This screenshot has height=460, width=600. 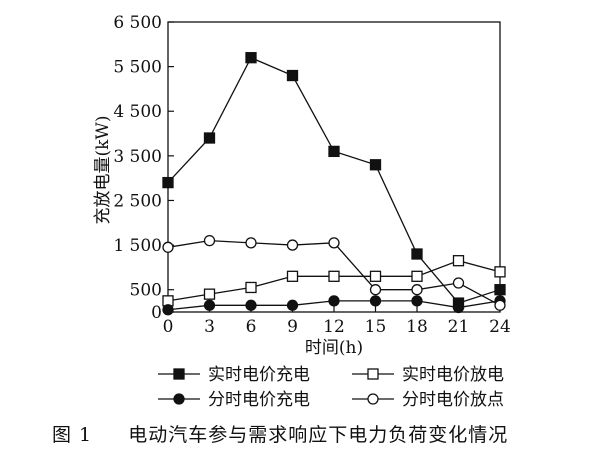 I want to click on y-tick-label: 2 500, so click(x=137, y=201).